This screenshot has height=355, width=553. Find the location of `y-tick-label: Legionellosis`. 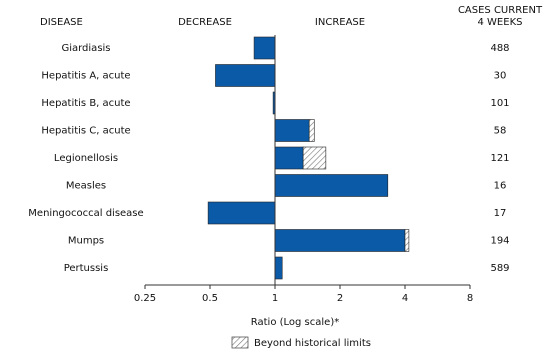

y-tick-label: Legionellosis is located at coordinates (86, 158).